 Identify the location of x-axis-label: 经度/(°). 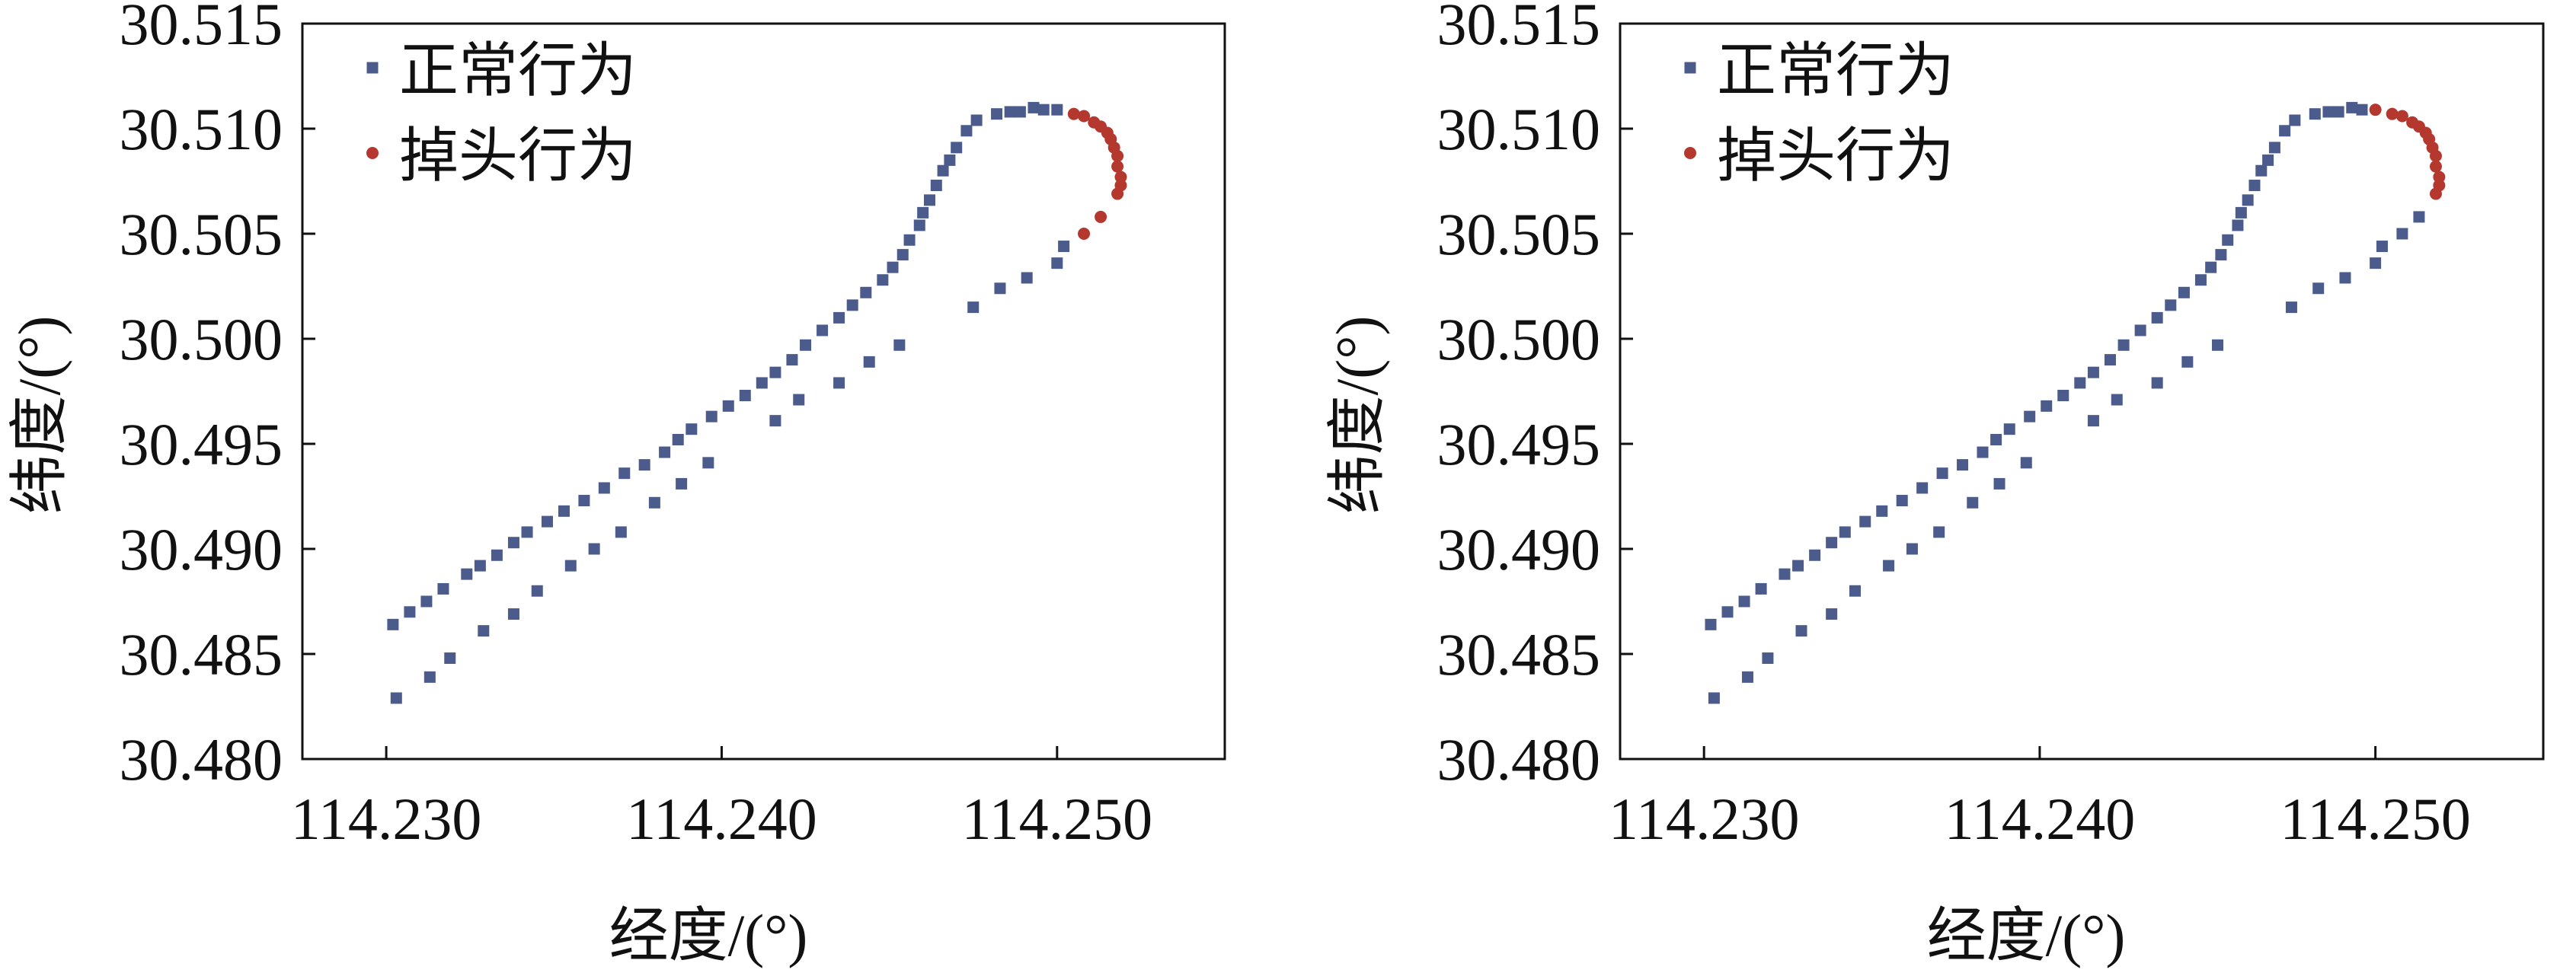
(2027, 935).